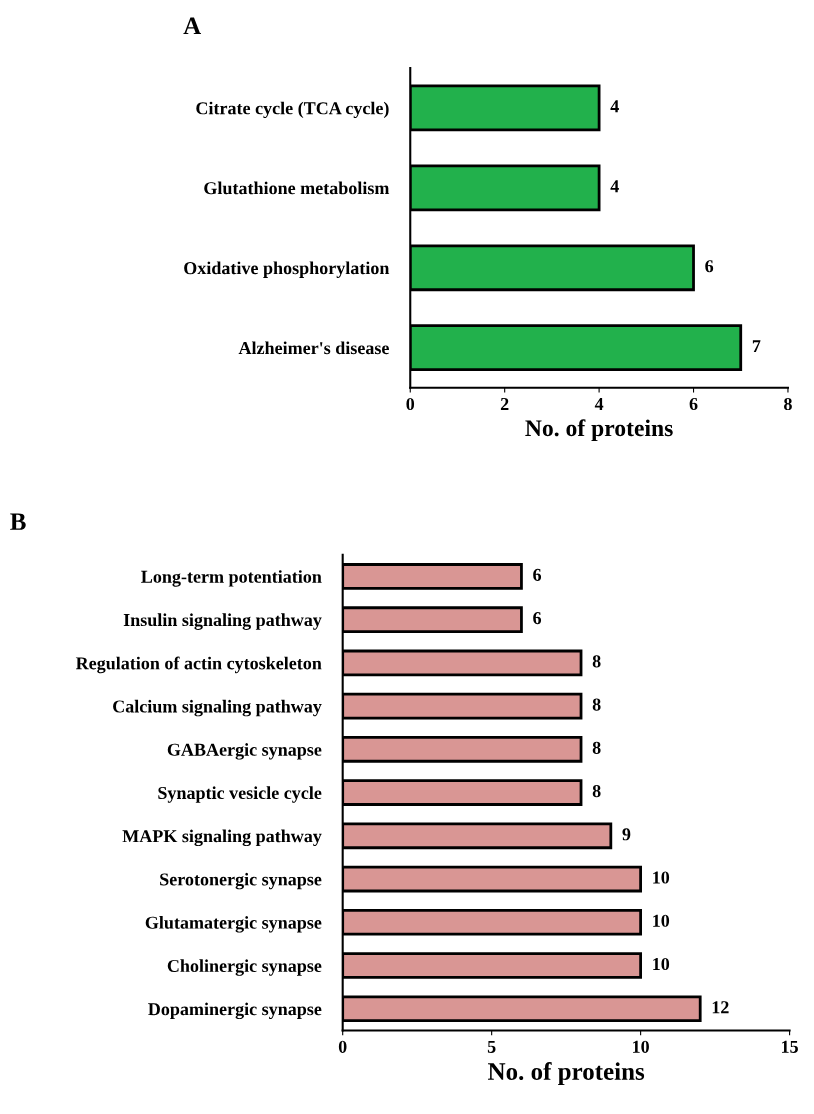 This screenshot has width=814, height=1114. I want to click on text: A, so click(192, 26).